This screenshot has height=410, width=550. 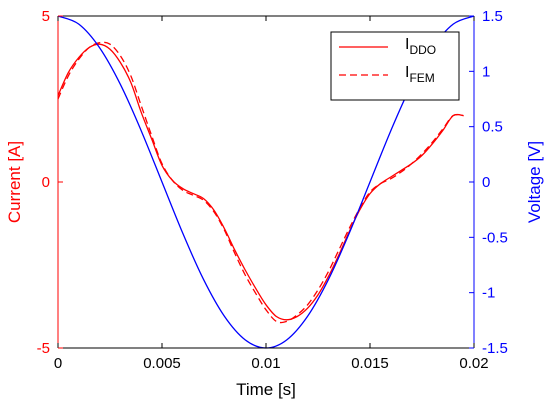 I want to click on legend: IDDO IFEM, so click(x=395, y=66).